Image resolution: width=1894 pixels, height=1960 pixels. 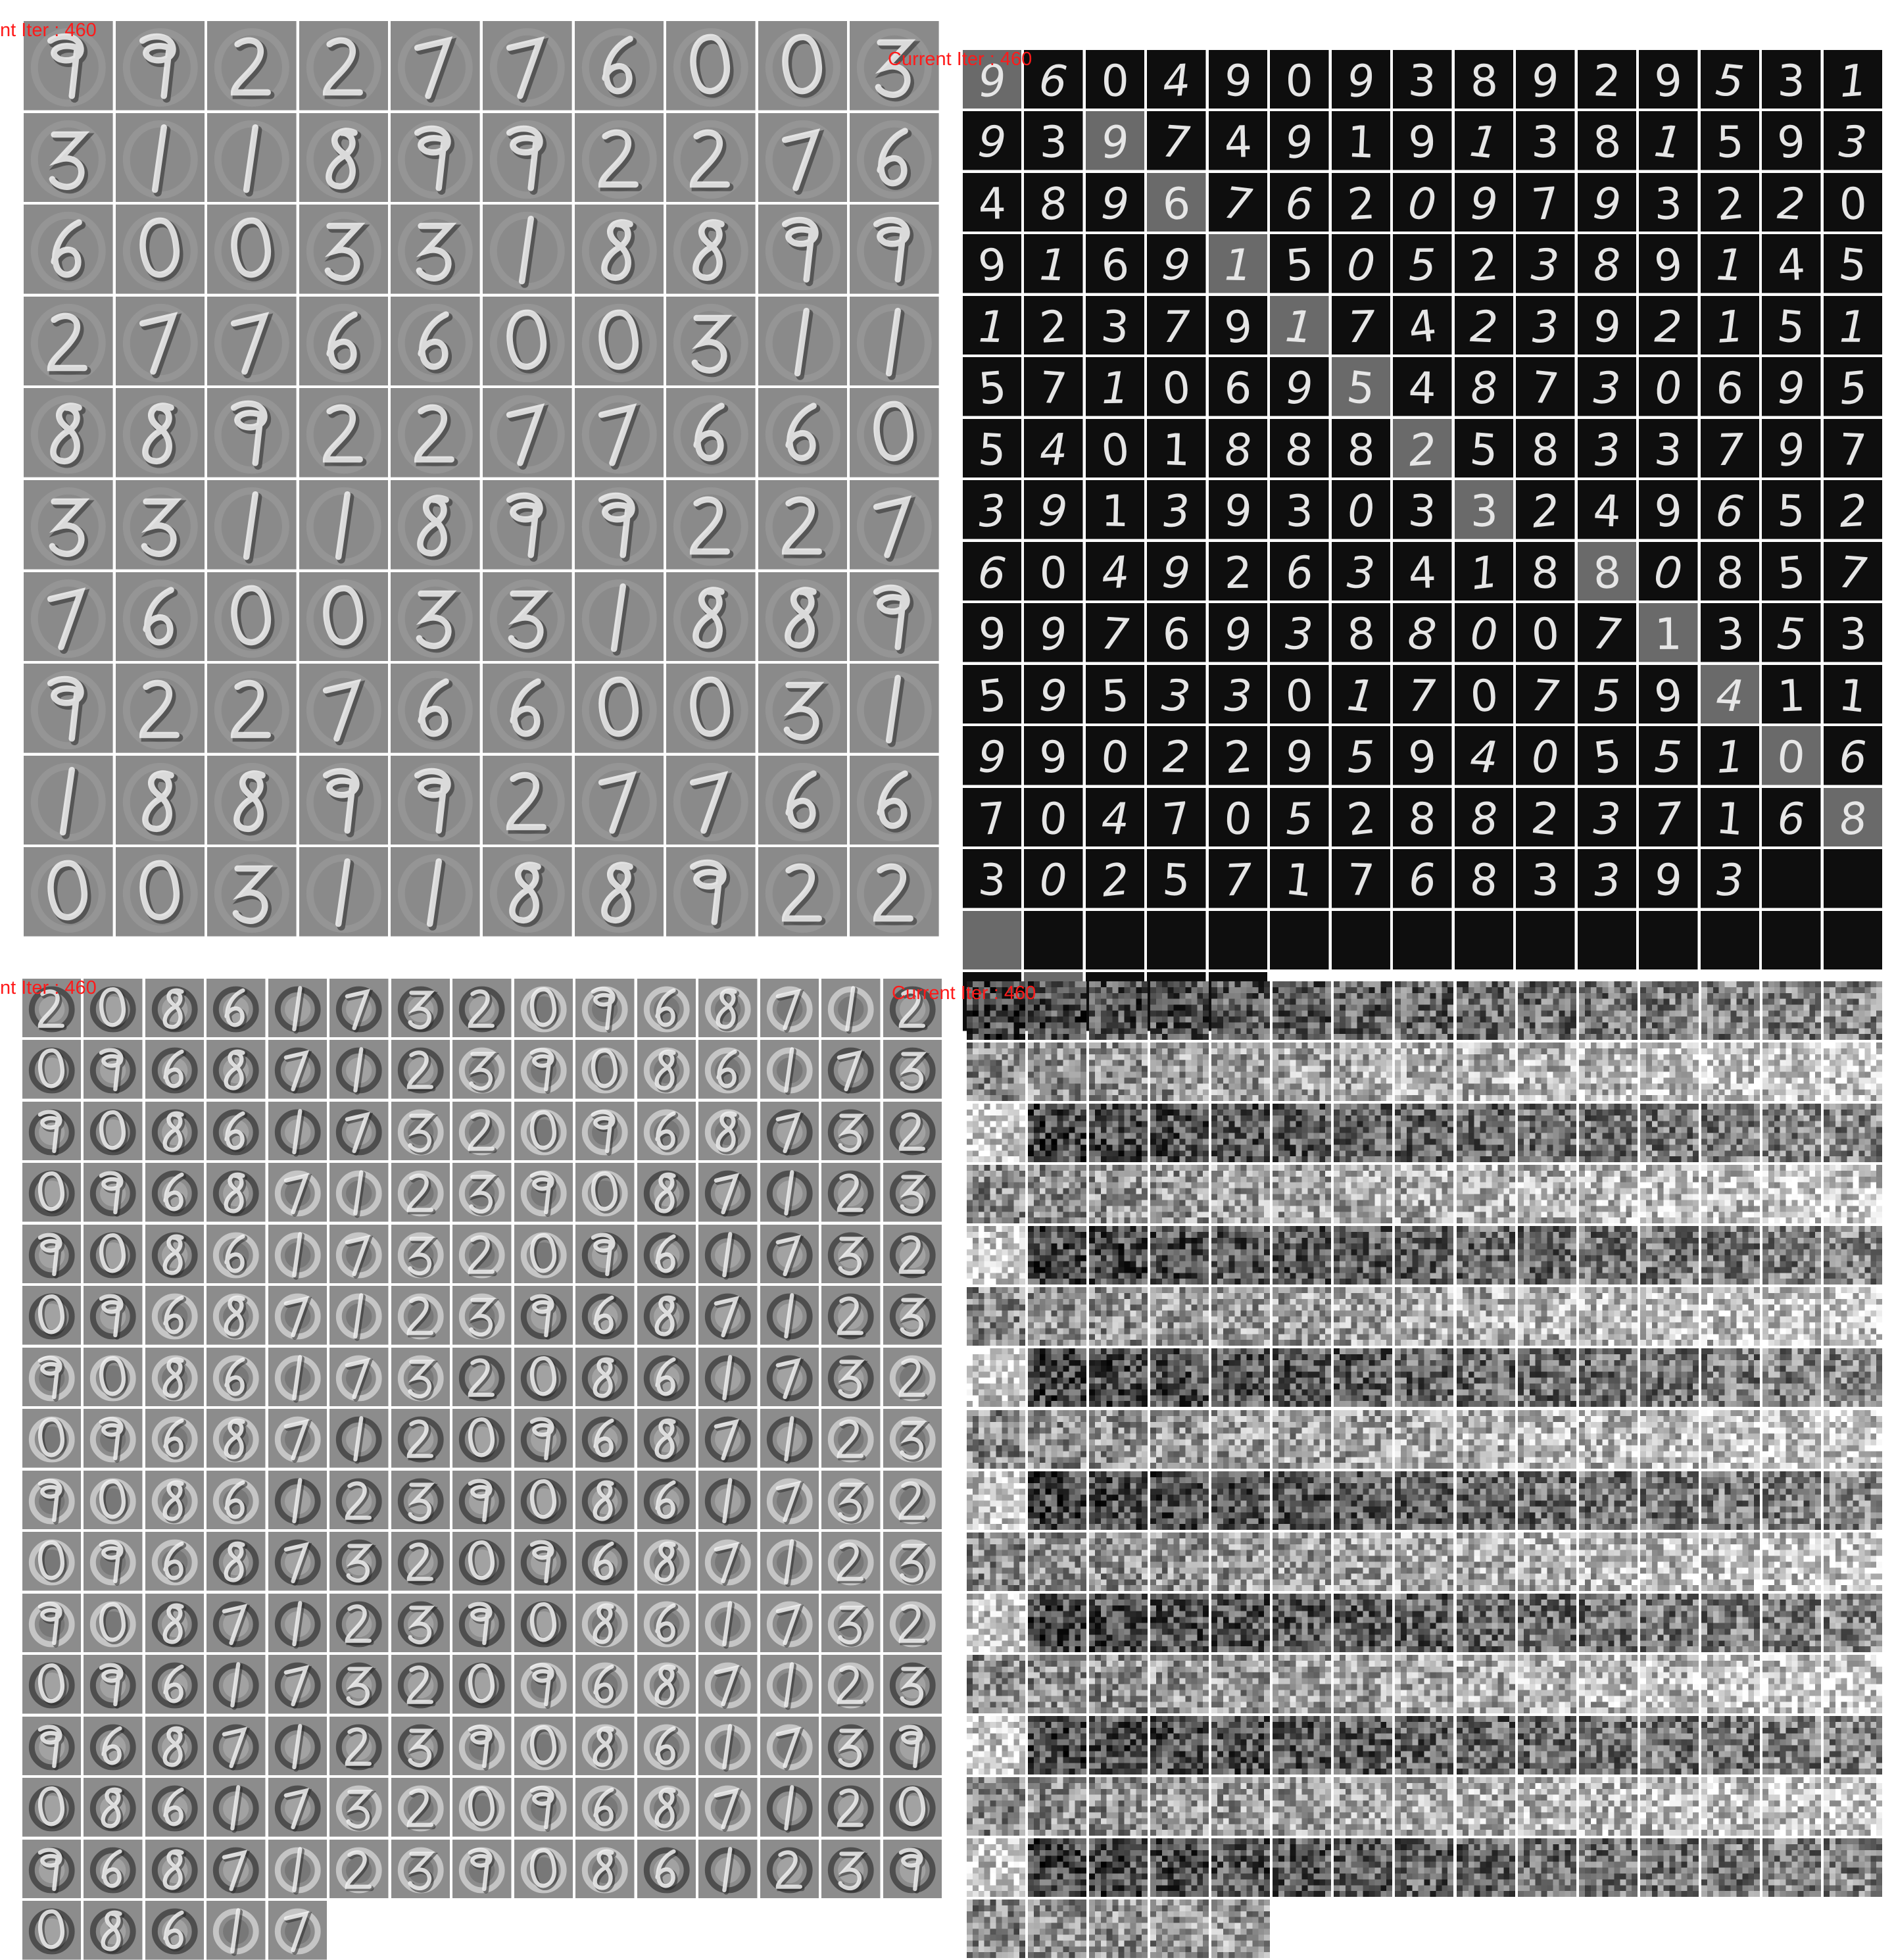 What do you see at coordinates (1115, 940) in the screenshot?
I see `digit-image` at bounding box center [1115, 940].